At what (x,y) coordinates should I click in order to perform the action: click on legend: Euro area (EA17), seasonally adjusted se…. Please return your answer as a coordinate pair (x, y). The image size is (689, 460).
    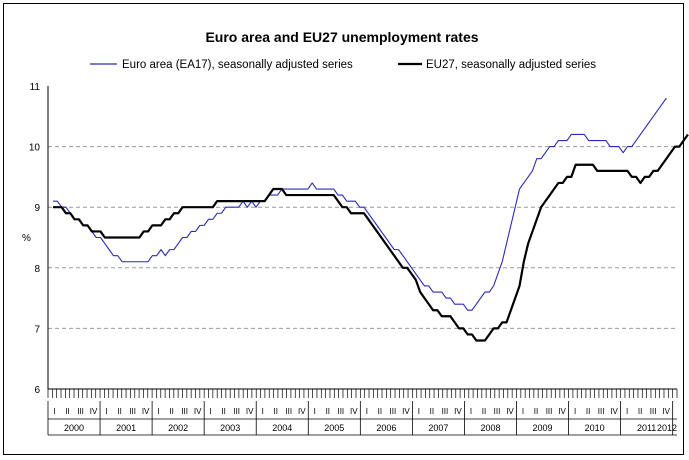
    Looking at the image, I should click on (343, 65).